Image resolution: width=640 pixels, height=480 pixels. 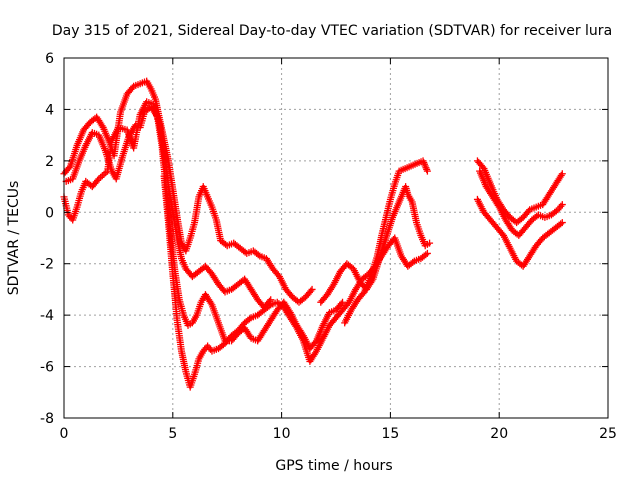 What do you see at coordinates (47, 239) in the screenshot?
I see `y-tick-labels: -8 -6 -4 -2 0 2 4 6` at bounding box center [47, 239].